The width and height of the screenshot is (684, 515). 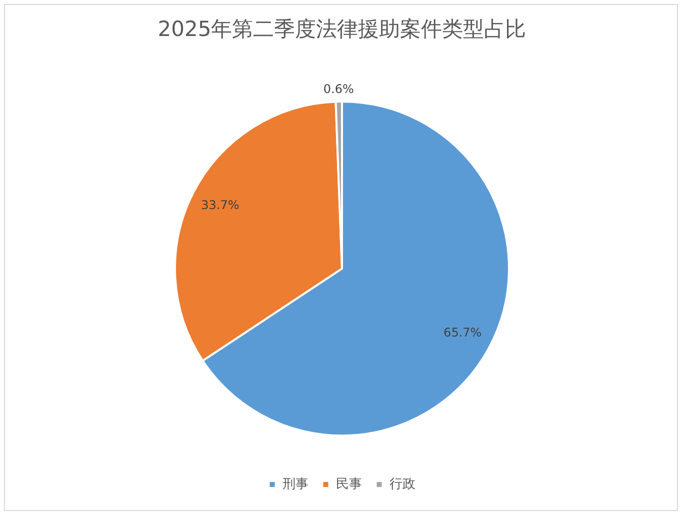 What do you see at coordinates (220, 205) in the screenshot?
I see `data-label: 33.7%` at bounding box center [220, 205].